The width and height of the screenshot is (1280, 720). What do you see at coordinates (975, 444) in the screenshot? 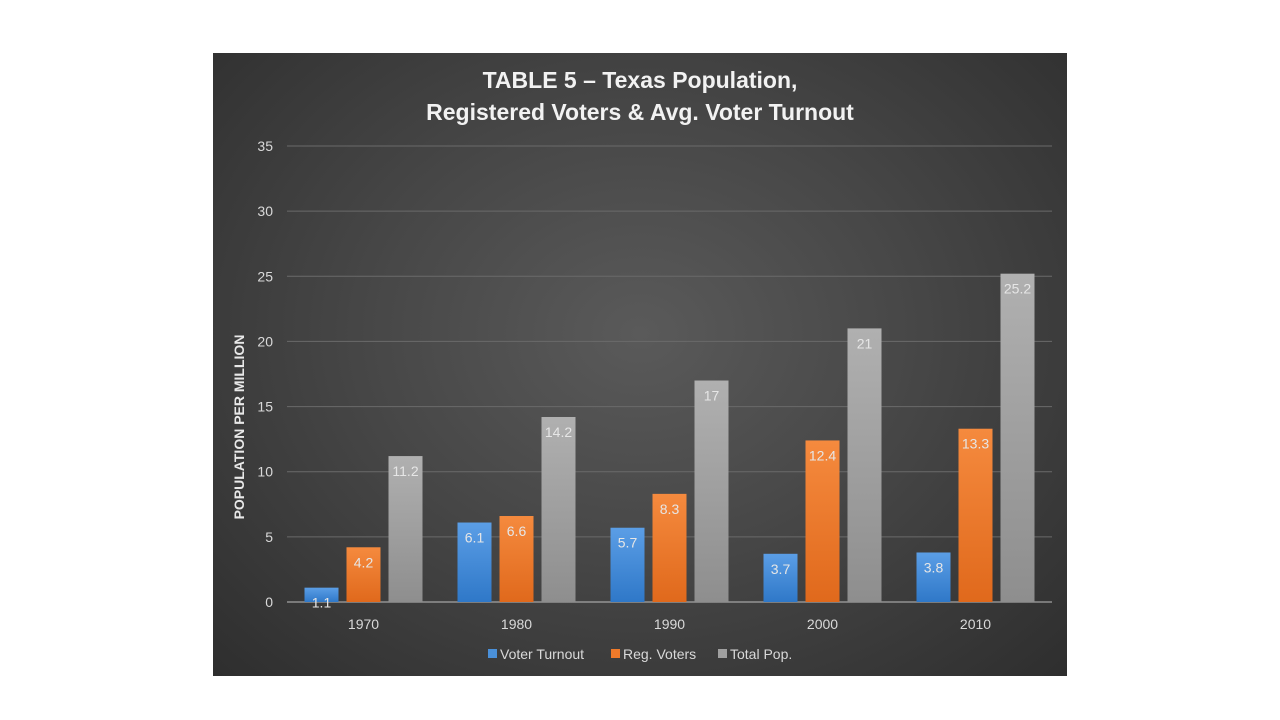
I see `data-label: 13.3` at bounding box center [975, 444].